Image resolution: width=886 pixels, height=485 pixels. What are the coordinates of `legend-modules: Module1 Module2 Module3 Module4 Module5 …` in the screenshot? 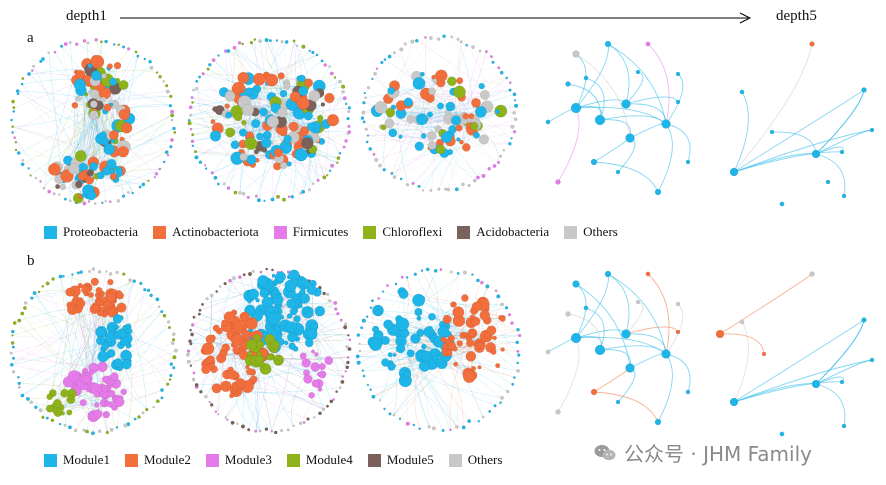 It's located at (280, 460).